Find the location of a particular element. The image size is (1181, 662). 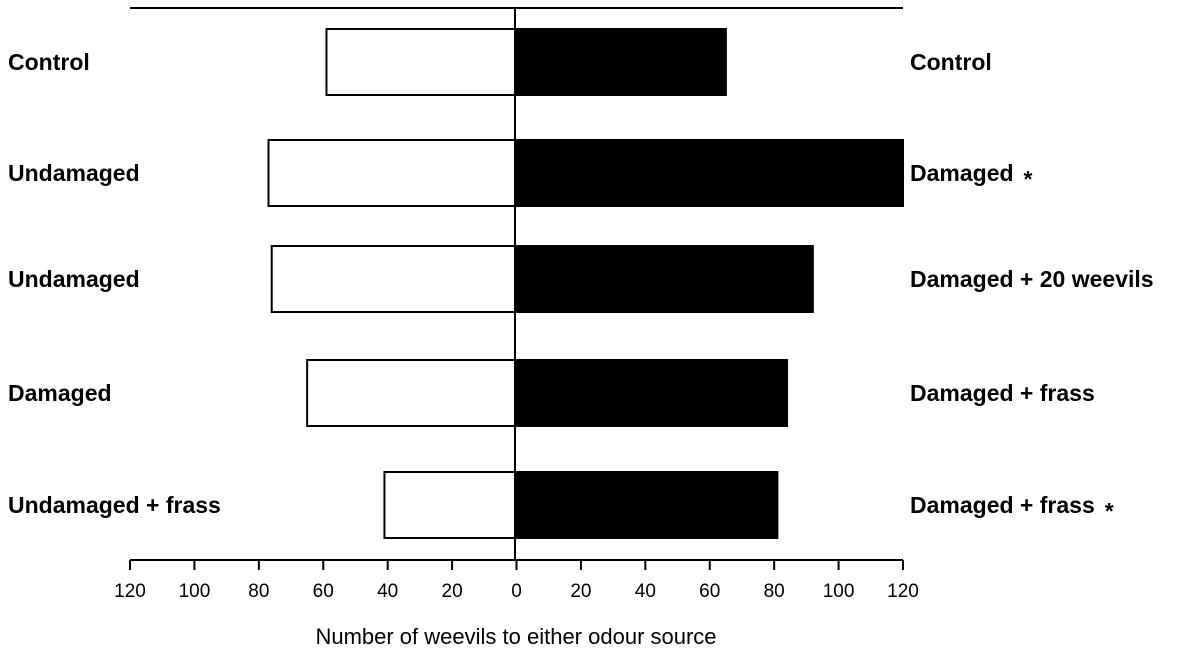

left-category-label: Damaged is located at coordinates (60, 393).